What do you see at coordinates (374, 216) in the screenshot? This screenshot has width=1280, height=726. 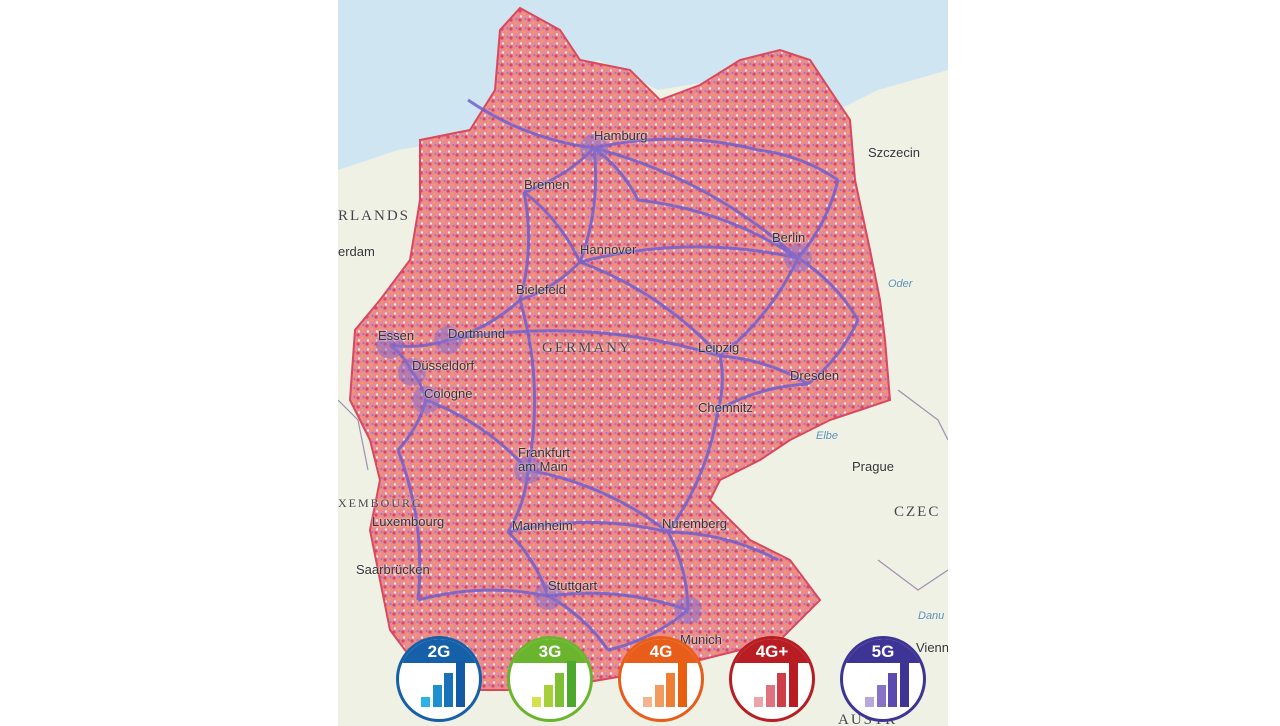 I see `country-label-netherlands: RLANDS` at bounding box center [374, 216].